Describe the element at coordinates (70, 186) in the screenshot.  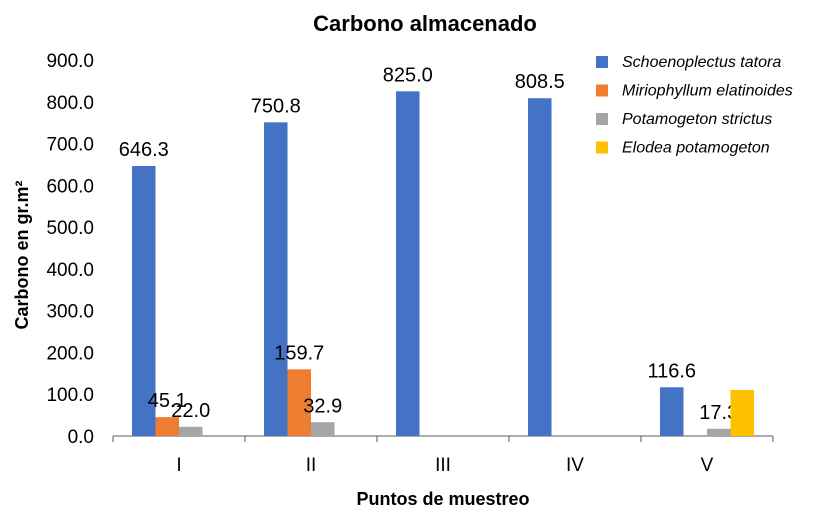
I see `y-tick-label: 600.0` at that location.